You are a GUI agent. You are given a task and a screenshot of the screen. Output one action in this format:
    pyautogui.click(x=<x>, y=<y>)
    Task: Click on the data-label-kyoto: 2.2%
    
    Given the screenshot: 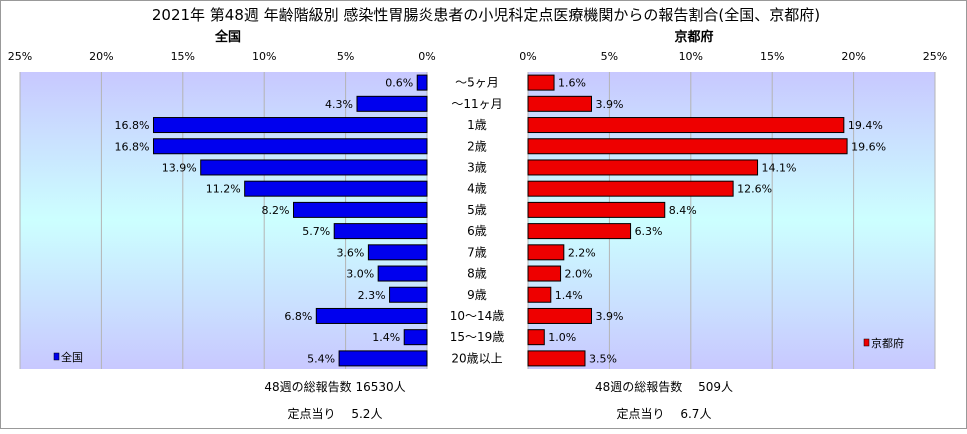 What is the action you would take?
    pyautogui.click(x=582, y=252)
    